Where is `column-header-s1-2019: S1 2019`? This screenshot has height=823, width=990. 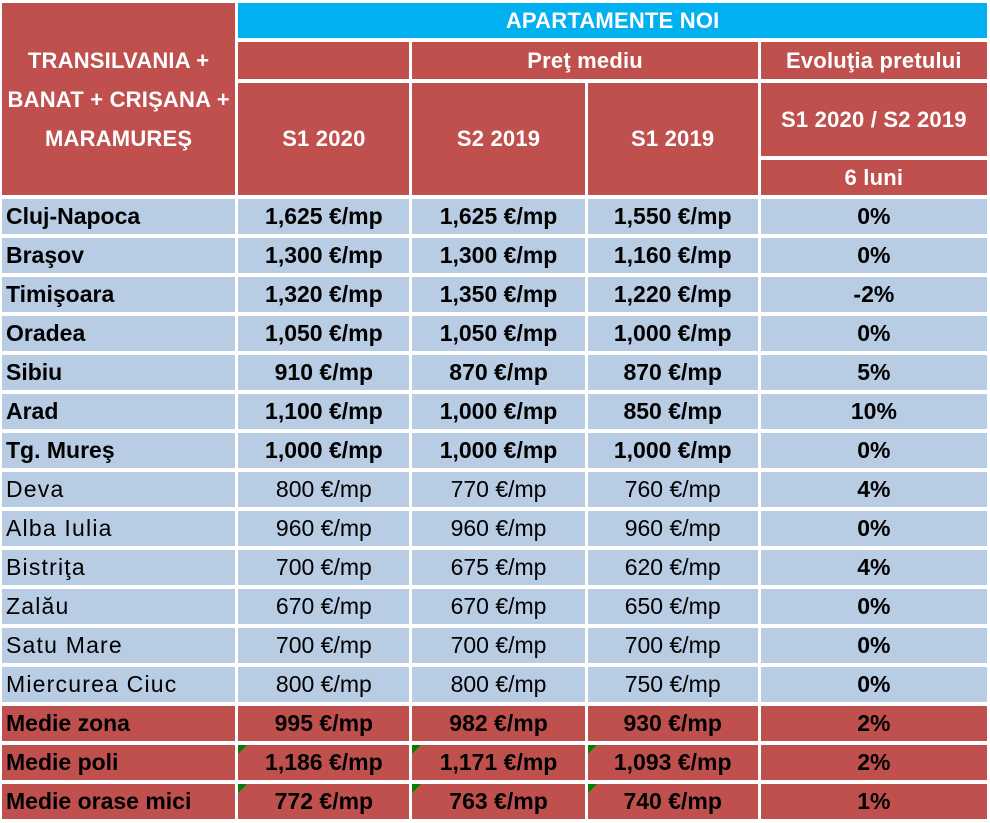
column-header-s1-2019: S1 2019 is located at coordinates (672, 139).